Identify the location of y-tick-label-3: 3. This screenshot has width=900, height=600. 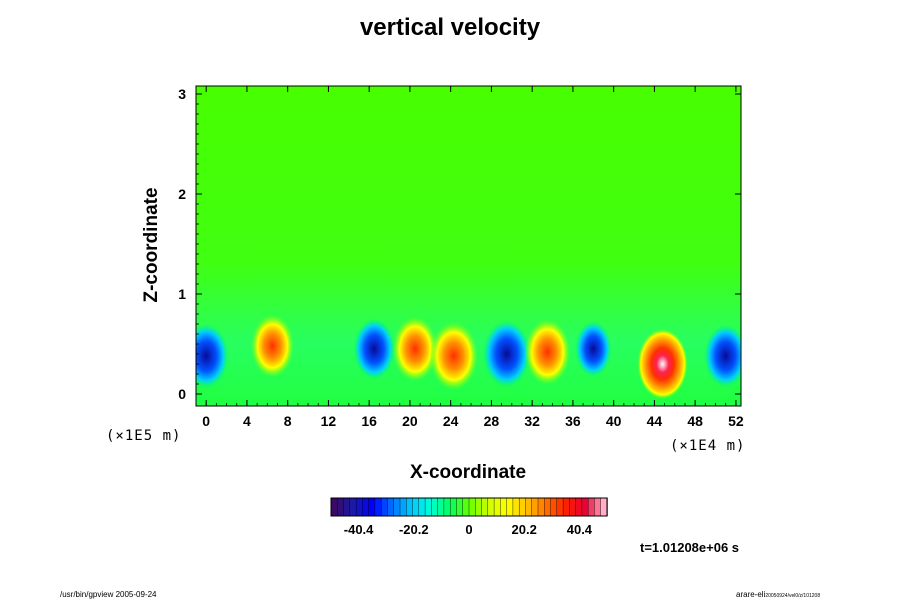
(182, 94).